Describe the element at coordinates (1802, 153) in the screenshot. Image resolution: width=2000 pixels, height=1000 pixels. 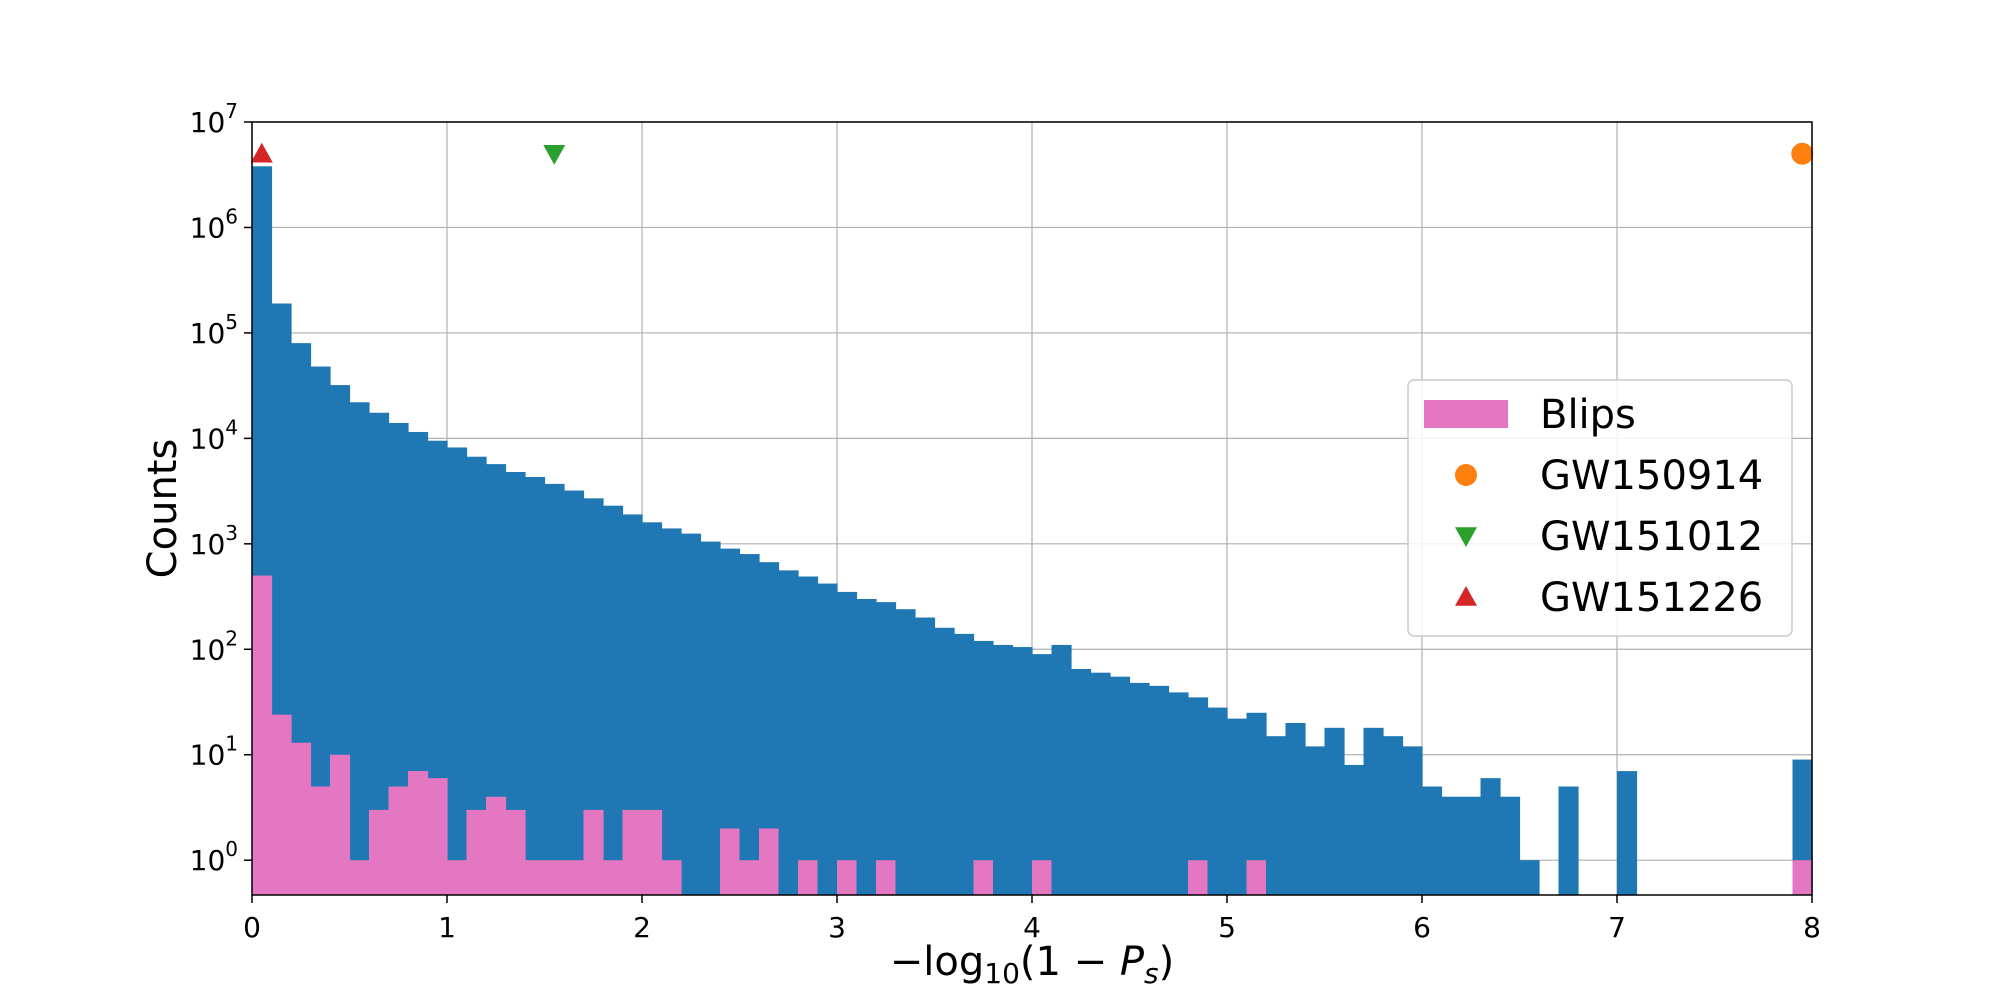
I see `event-marker-gw150914` at that location.